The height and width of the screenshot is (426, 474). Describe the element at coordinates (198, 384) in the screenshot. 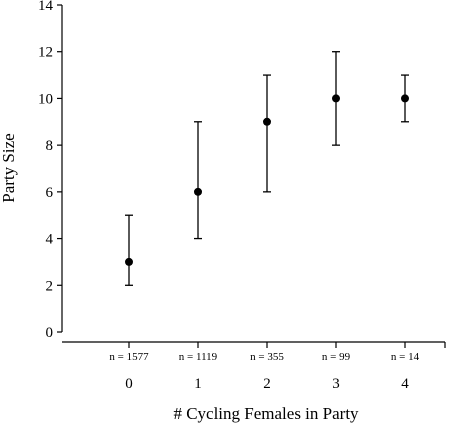

I see `x-tick-label: 1` at that location.